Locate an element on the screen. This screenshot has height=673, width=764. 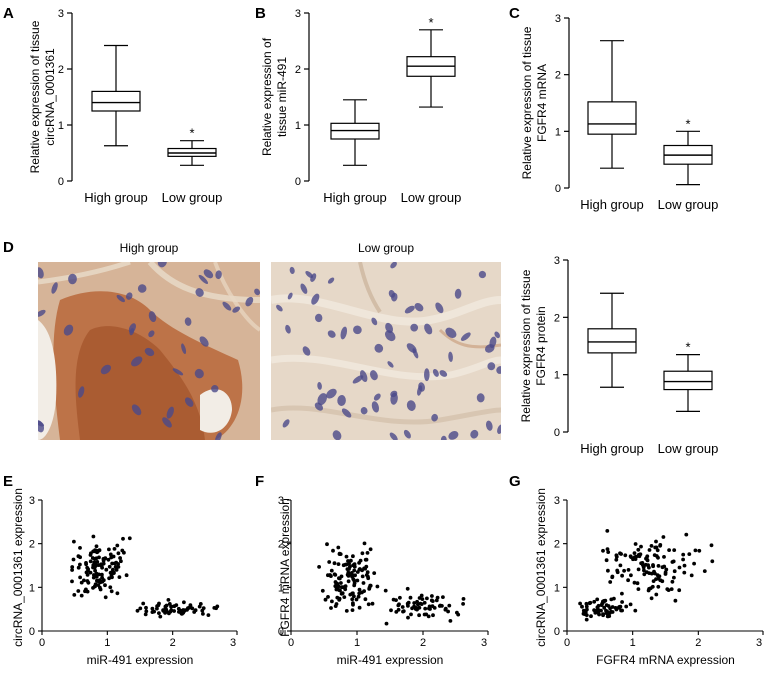
panel-letter-f: F is located at coordinates (259, 481).